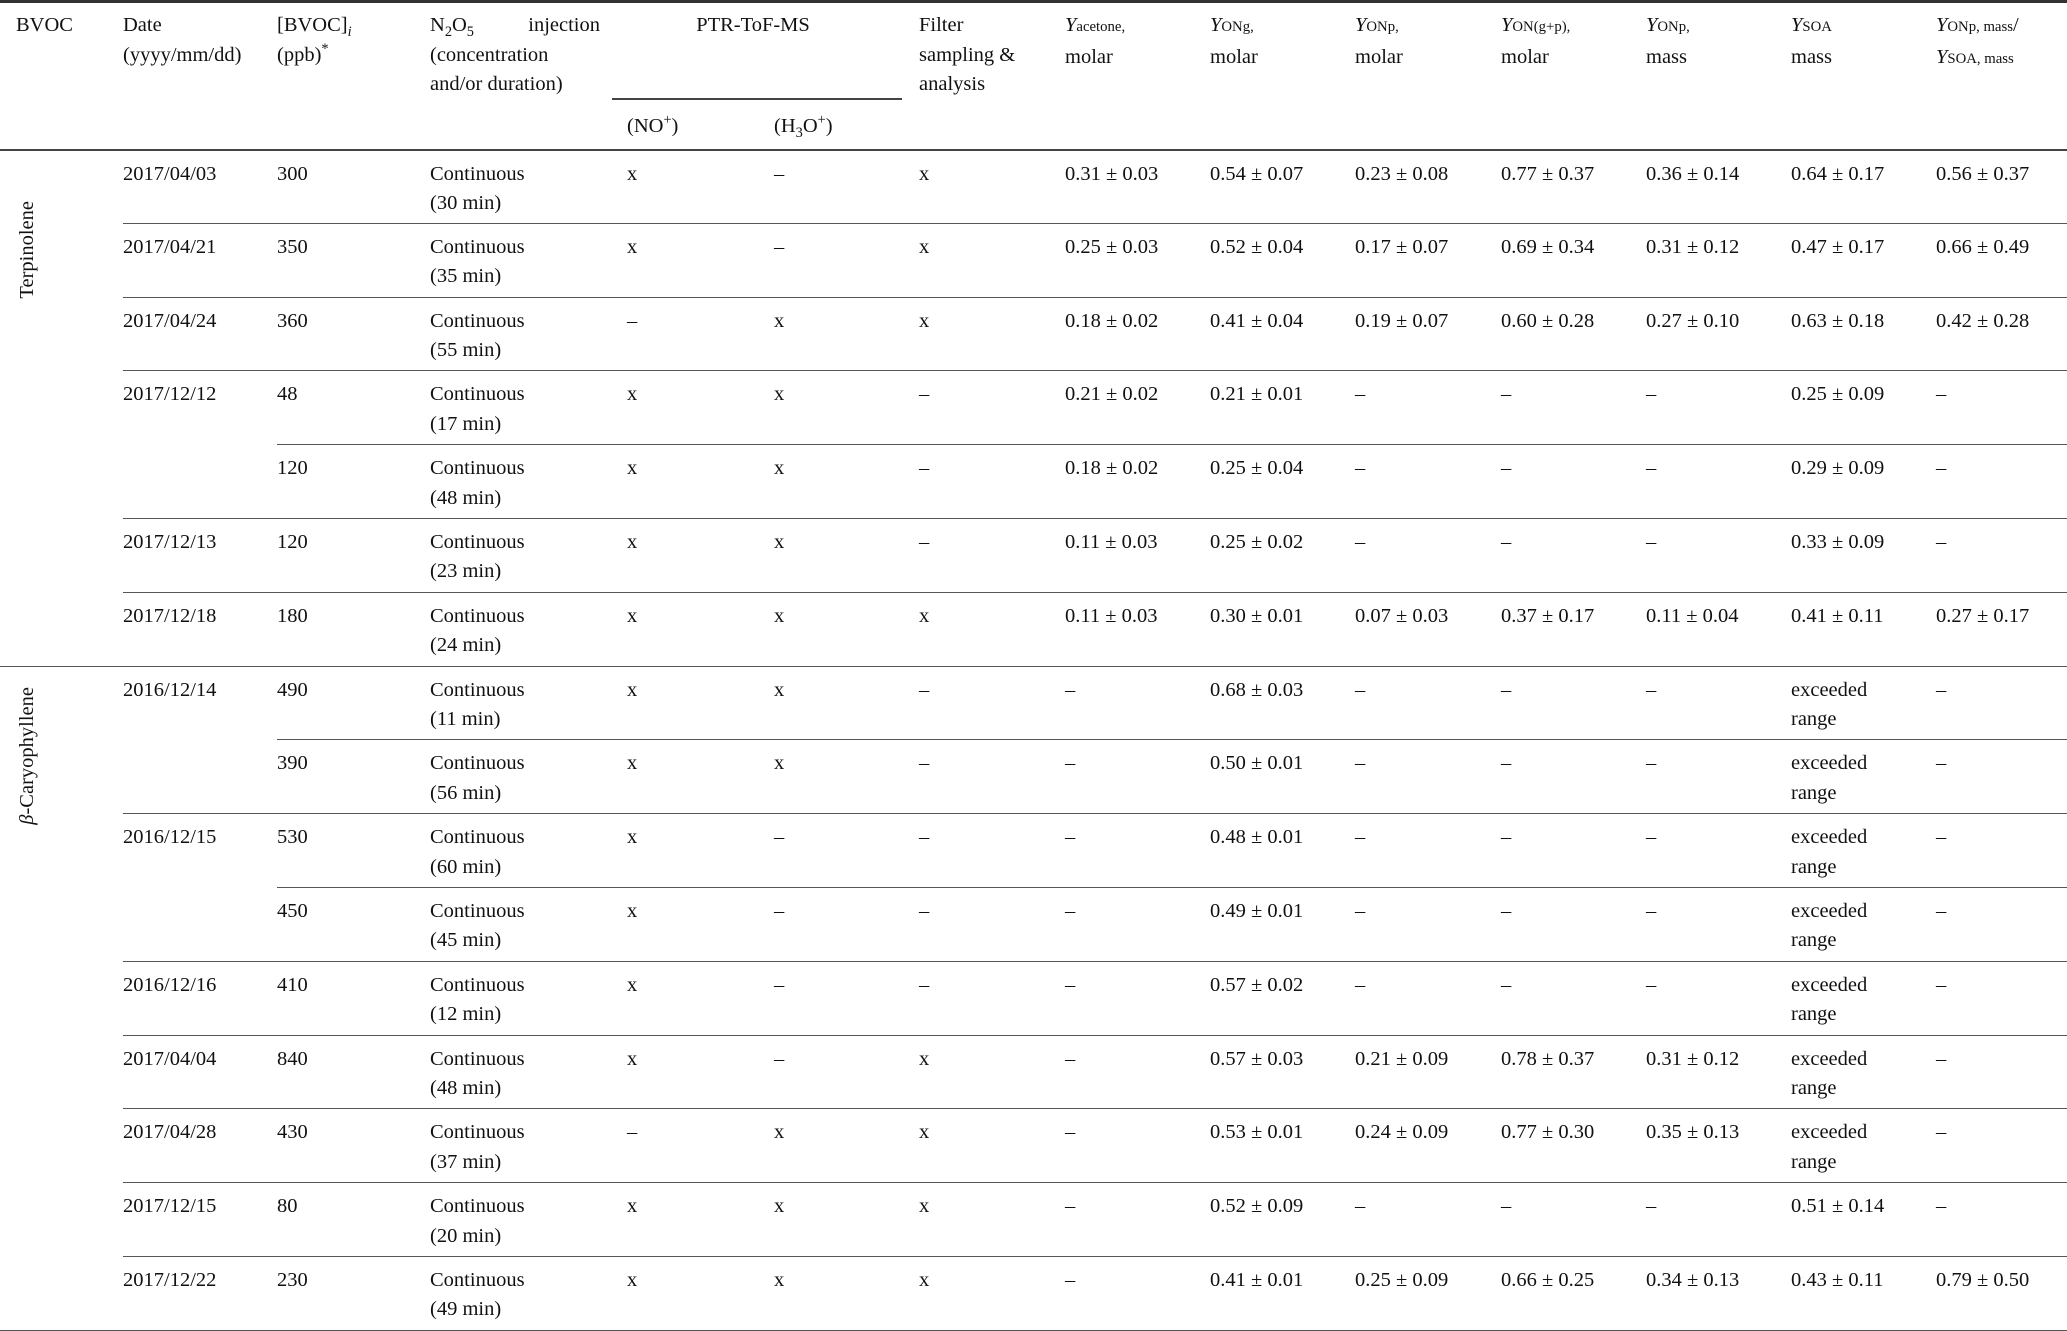  Describe the element at coordinates (1573, 629) in the screenshot. I see `cell-y-ongp: 0.37 ± 0.17` at that location.